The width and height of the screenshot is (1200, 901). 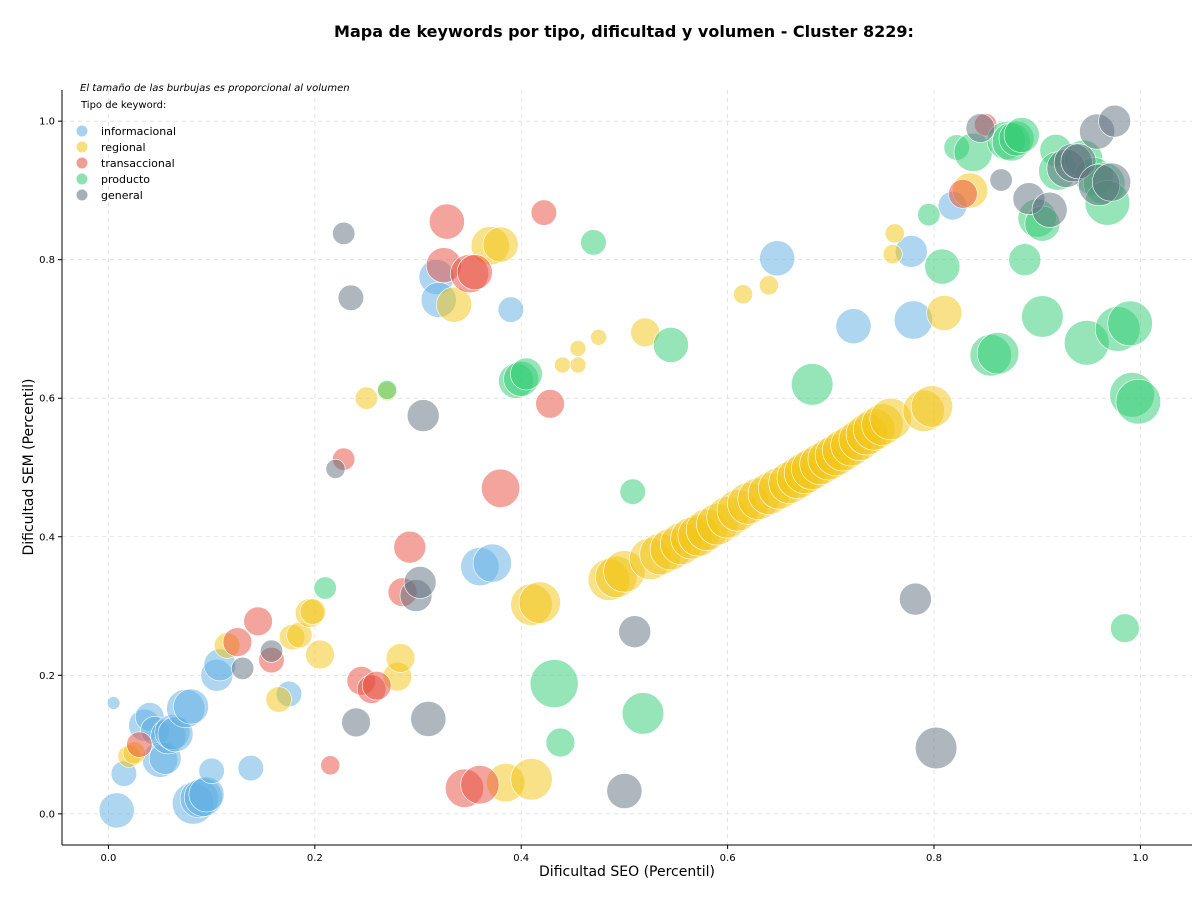 What do you see at coordinates (122, 195) in the screenshot?
I see `legend-label: general` at bounding box center [122, 195].